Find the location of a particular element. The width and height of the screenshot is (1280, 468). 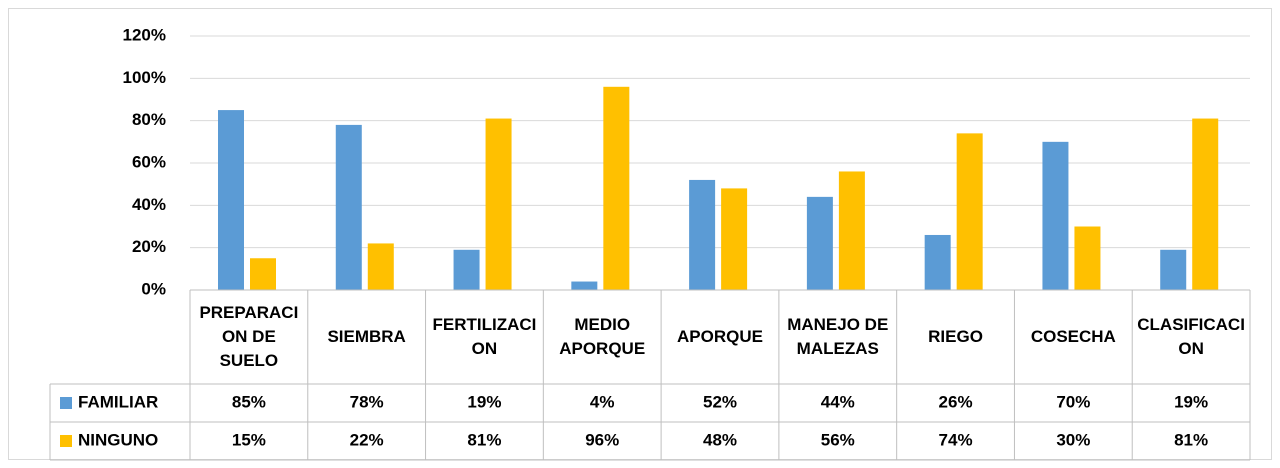

y-tick-label: 0% is located at coordinates (153, 288).